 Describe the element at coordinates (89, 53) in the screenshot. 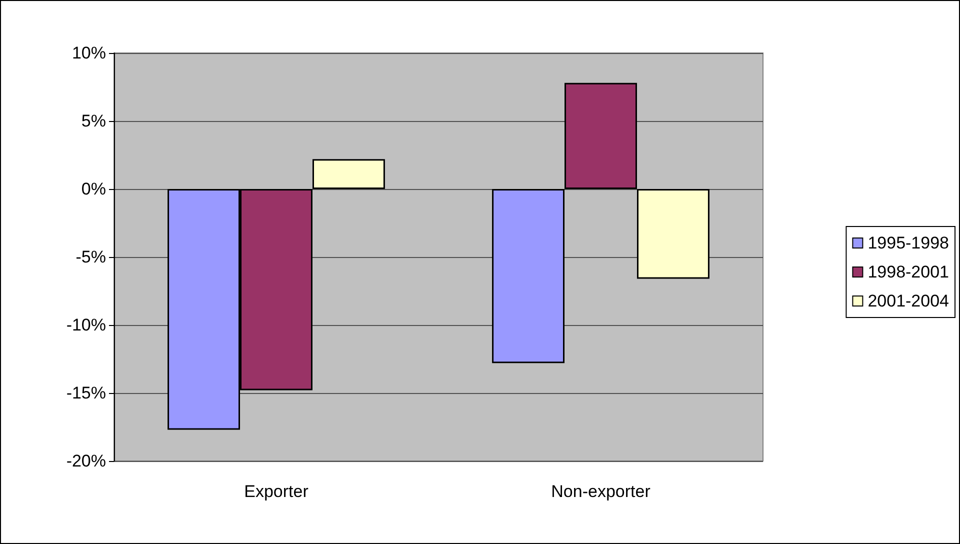

I see `y-tick-label: 10%` at that location.